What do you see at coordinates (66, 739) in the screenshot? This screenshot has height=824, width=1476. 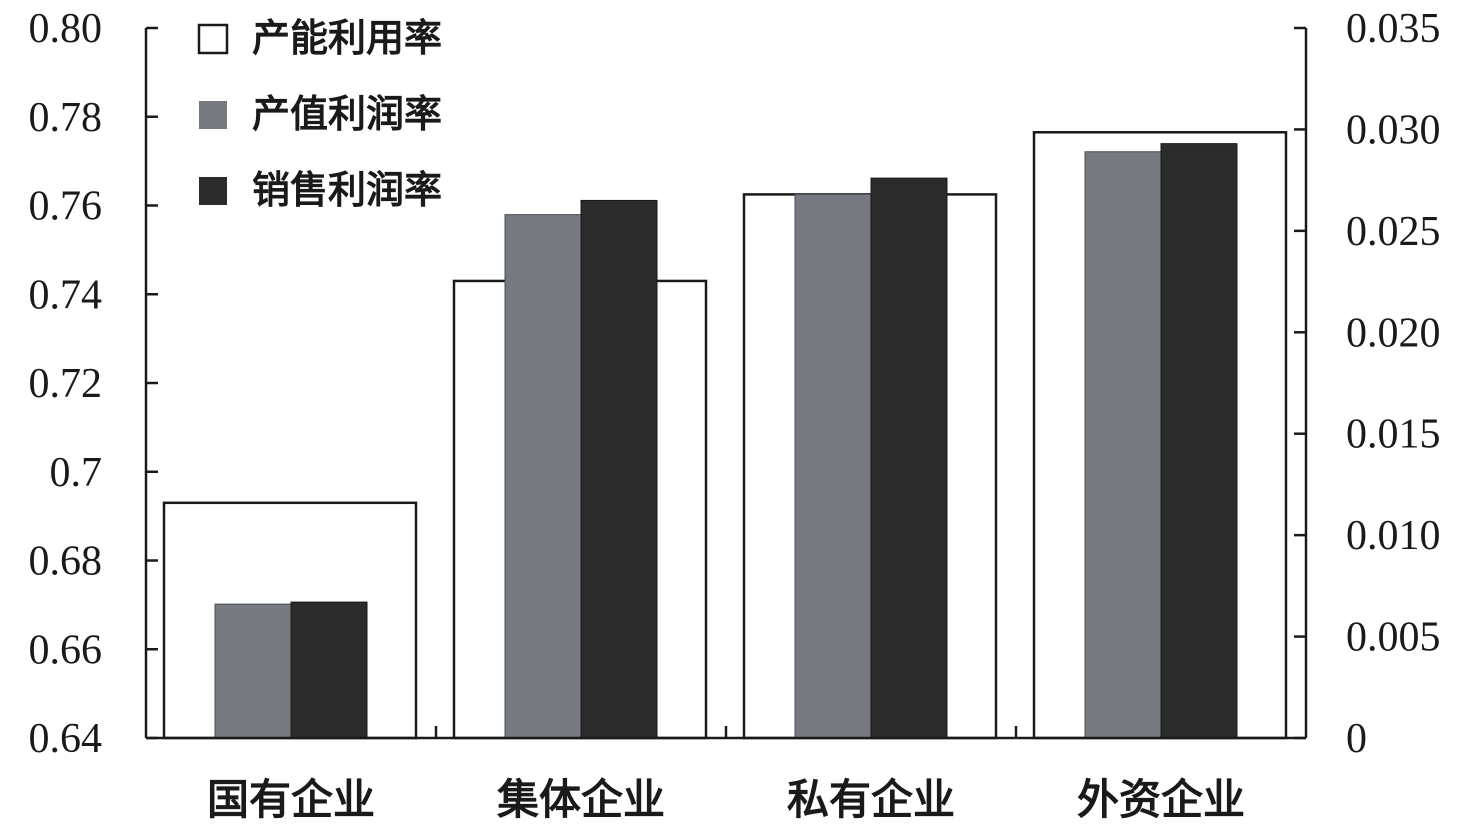 I see `left-tick-label: 0.64` at bounding box center [66, 739].